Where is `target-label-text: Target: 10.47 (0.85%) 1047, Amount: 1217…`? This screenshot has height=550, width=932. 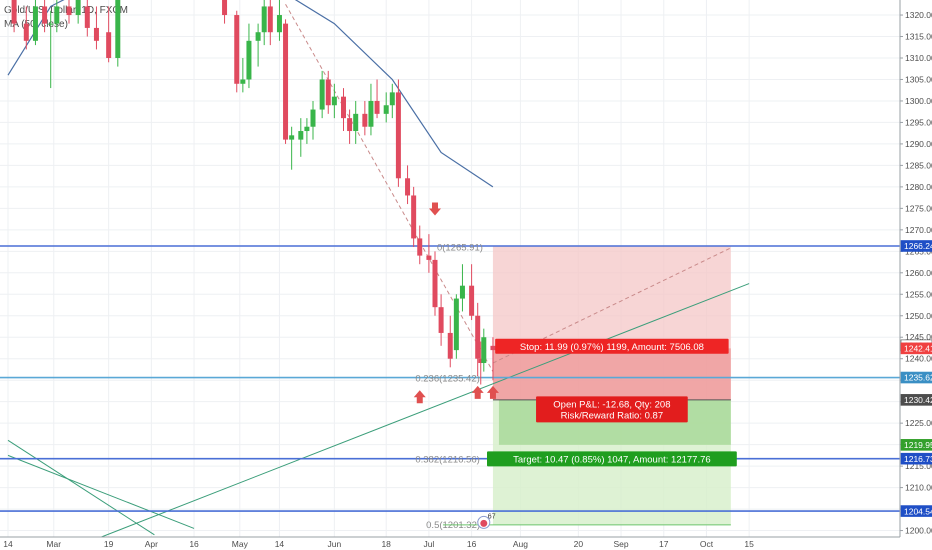 target-label-text: Target: 10.47 (0.85%) 1047, Amount: 1217… is located at coordinates (612, 459).